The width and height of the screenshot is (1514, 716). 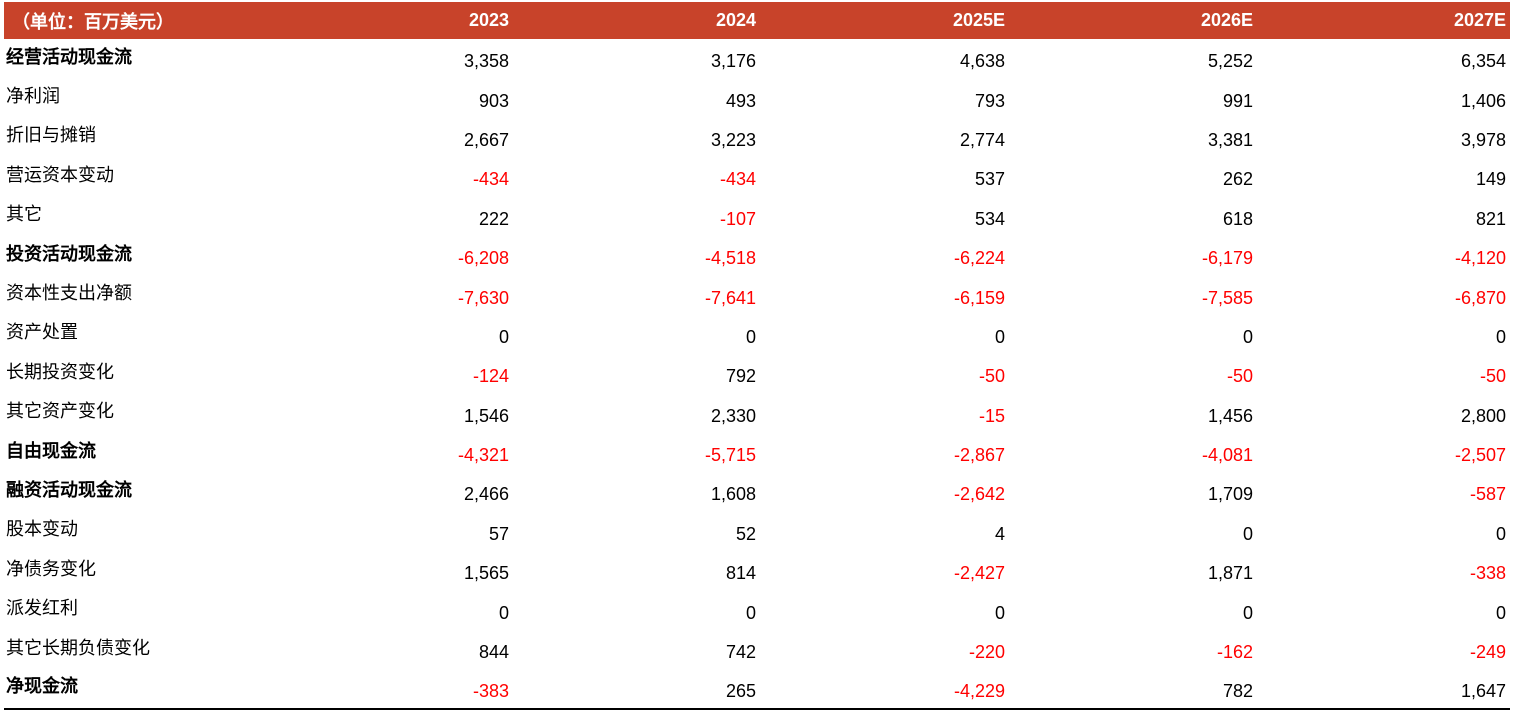 I want to click on table-row: 净现金流 -383 265 -4,229 782 1,647, so click(x=757, y=689).